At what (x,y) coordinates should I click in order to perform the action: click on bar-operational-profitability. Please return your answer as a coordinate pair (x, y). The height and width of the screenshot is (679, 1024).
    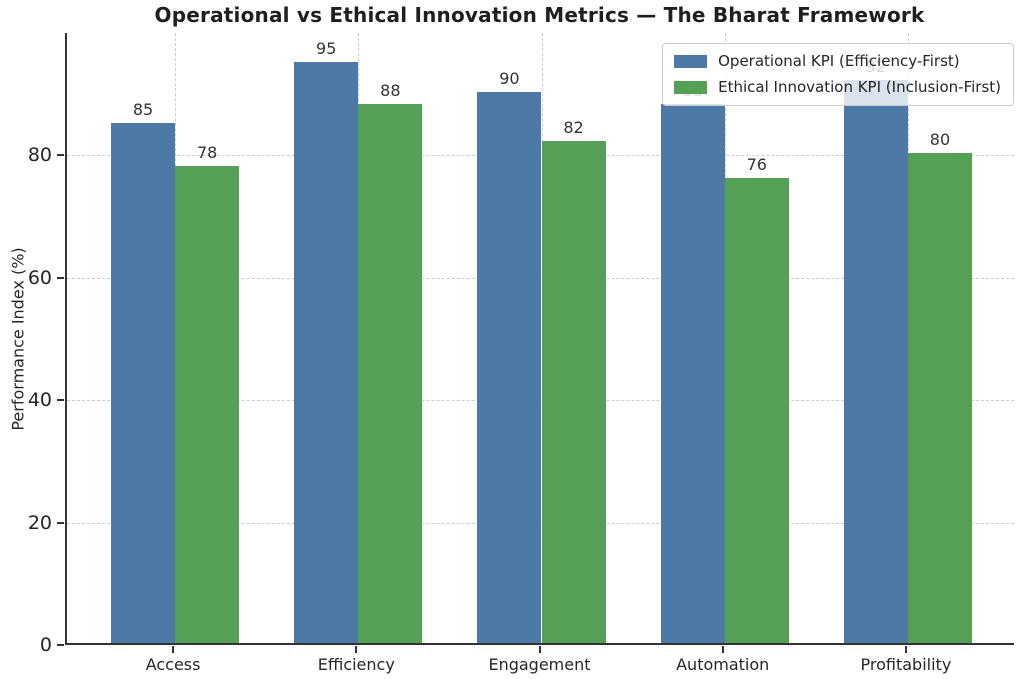
    Looking at the image, I should click on (875, 361).